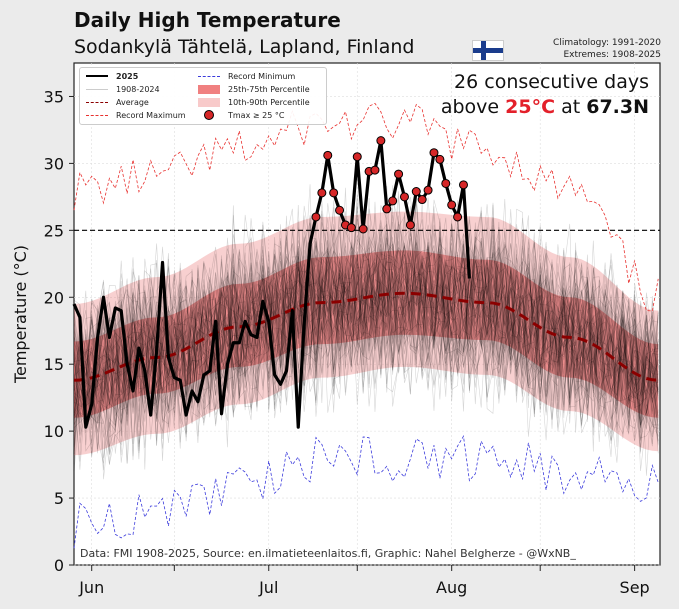 The width and height of the screenshot is (679, 609). I want to click on chart-title: Daily High Temperature, so click(207, 20).